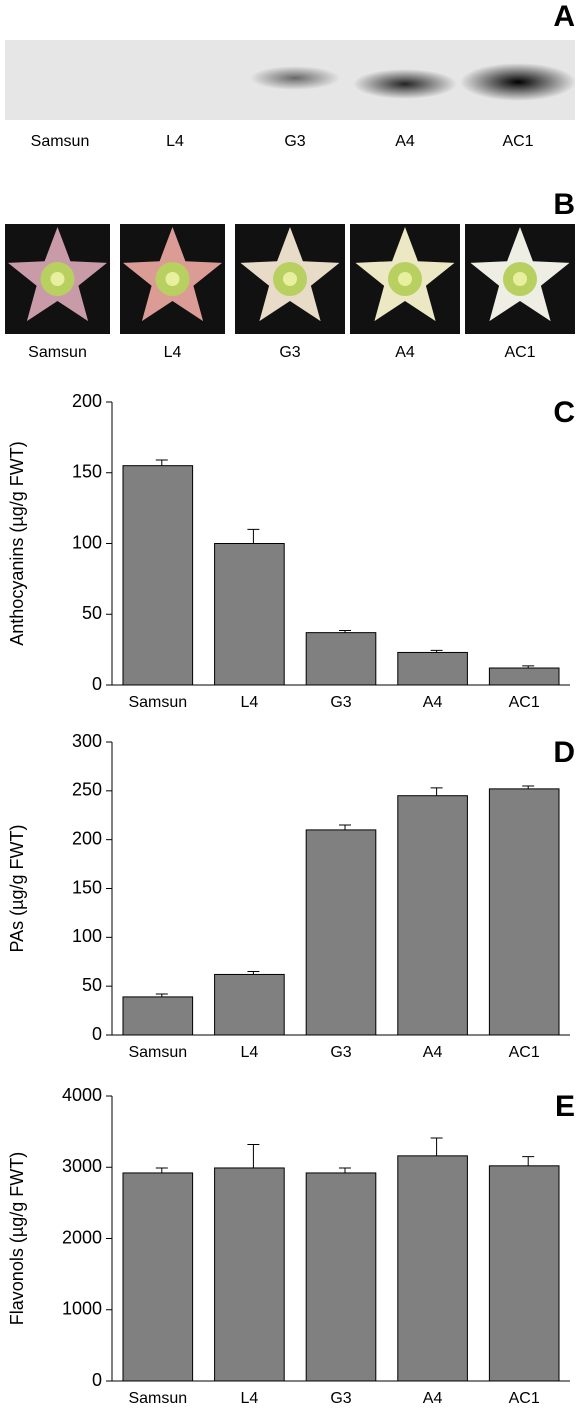  What do you see at coordinates (87, 790) in the screenshot?
I see `y-tick-label: 250` at bounding box center [87, 790].